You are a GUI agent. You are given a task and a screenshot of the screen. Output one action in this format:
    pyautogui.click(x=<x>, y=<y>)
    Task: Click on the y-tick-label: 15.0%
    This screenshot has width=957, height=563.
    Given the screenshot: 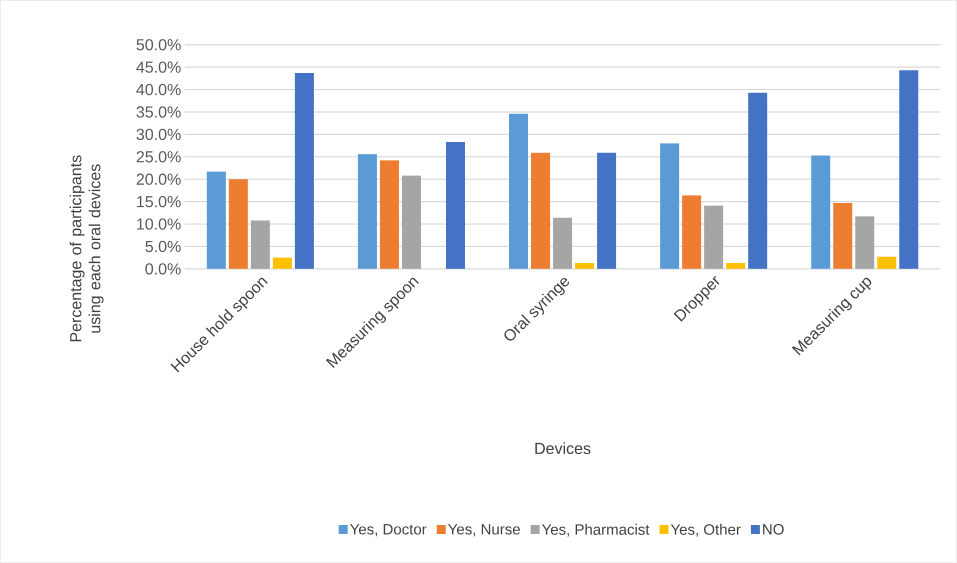 What is the action you would take?
    pyautogui.click(x=159, y=202)
    